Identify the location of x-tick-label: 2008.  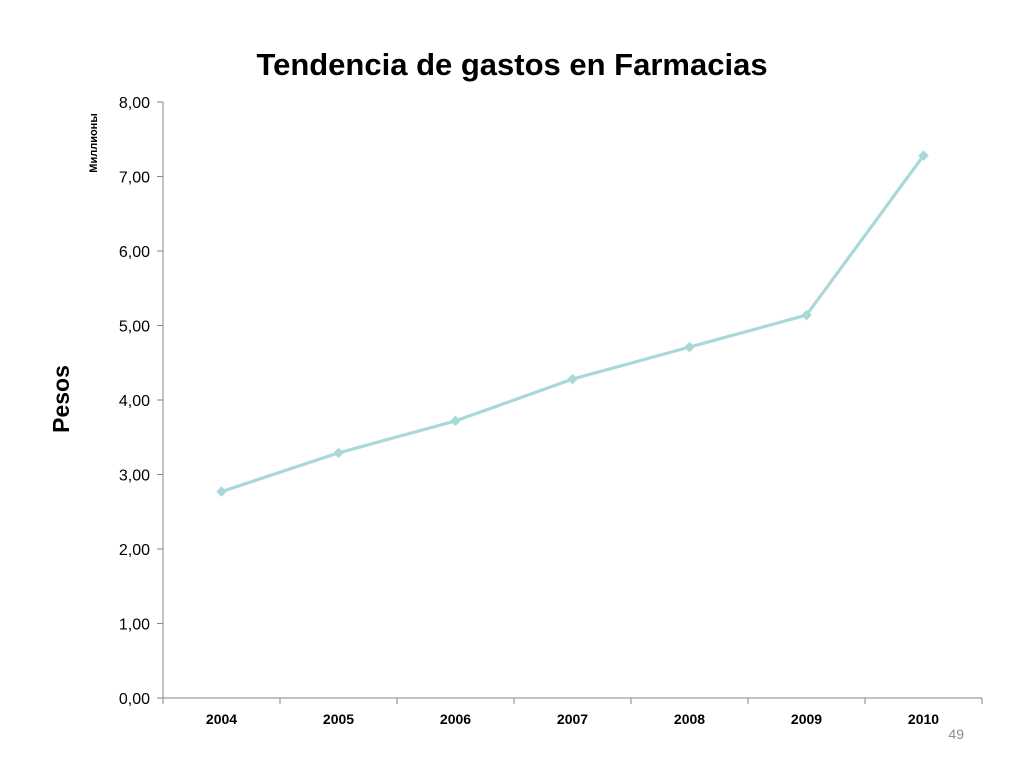
(689, 719).